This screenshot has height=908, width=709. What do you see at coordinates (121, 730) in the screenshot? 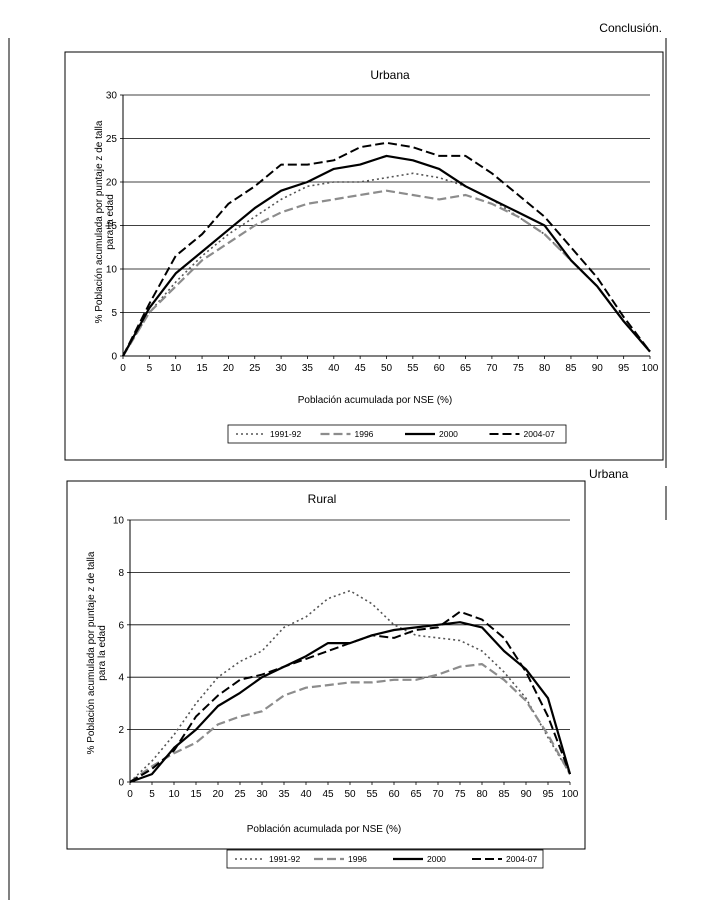
I see `y-tick-label: 2` at bounding box center [121, 730].